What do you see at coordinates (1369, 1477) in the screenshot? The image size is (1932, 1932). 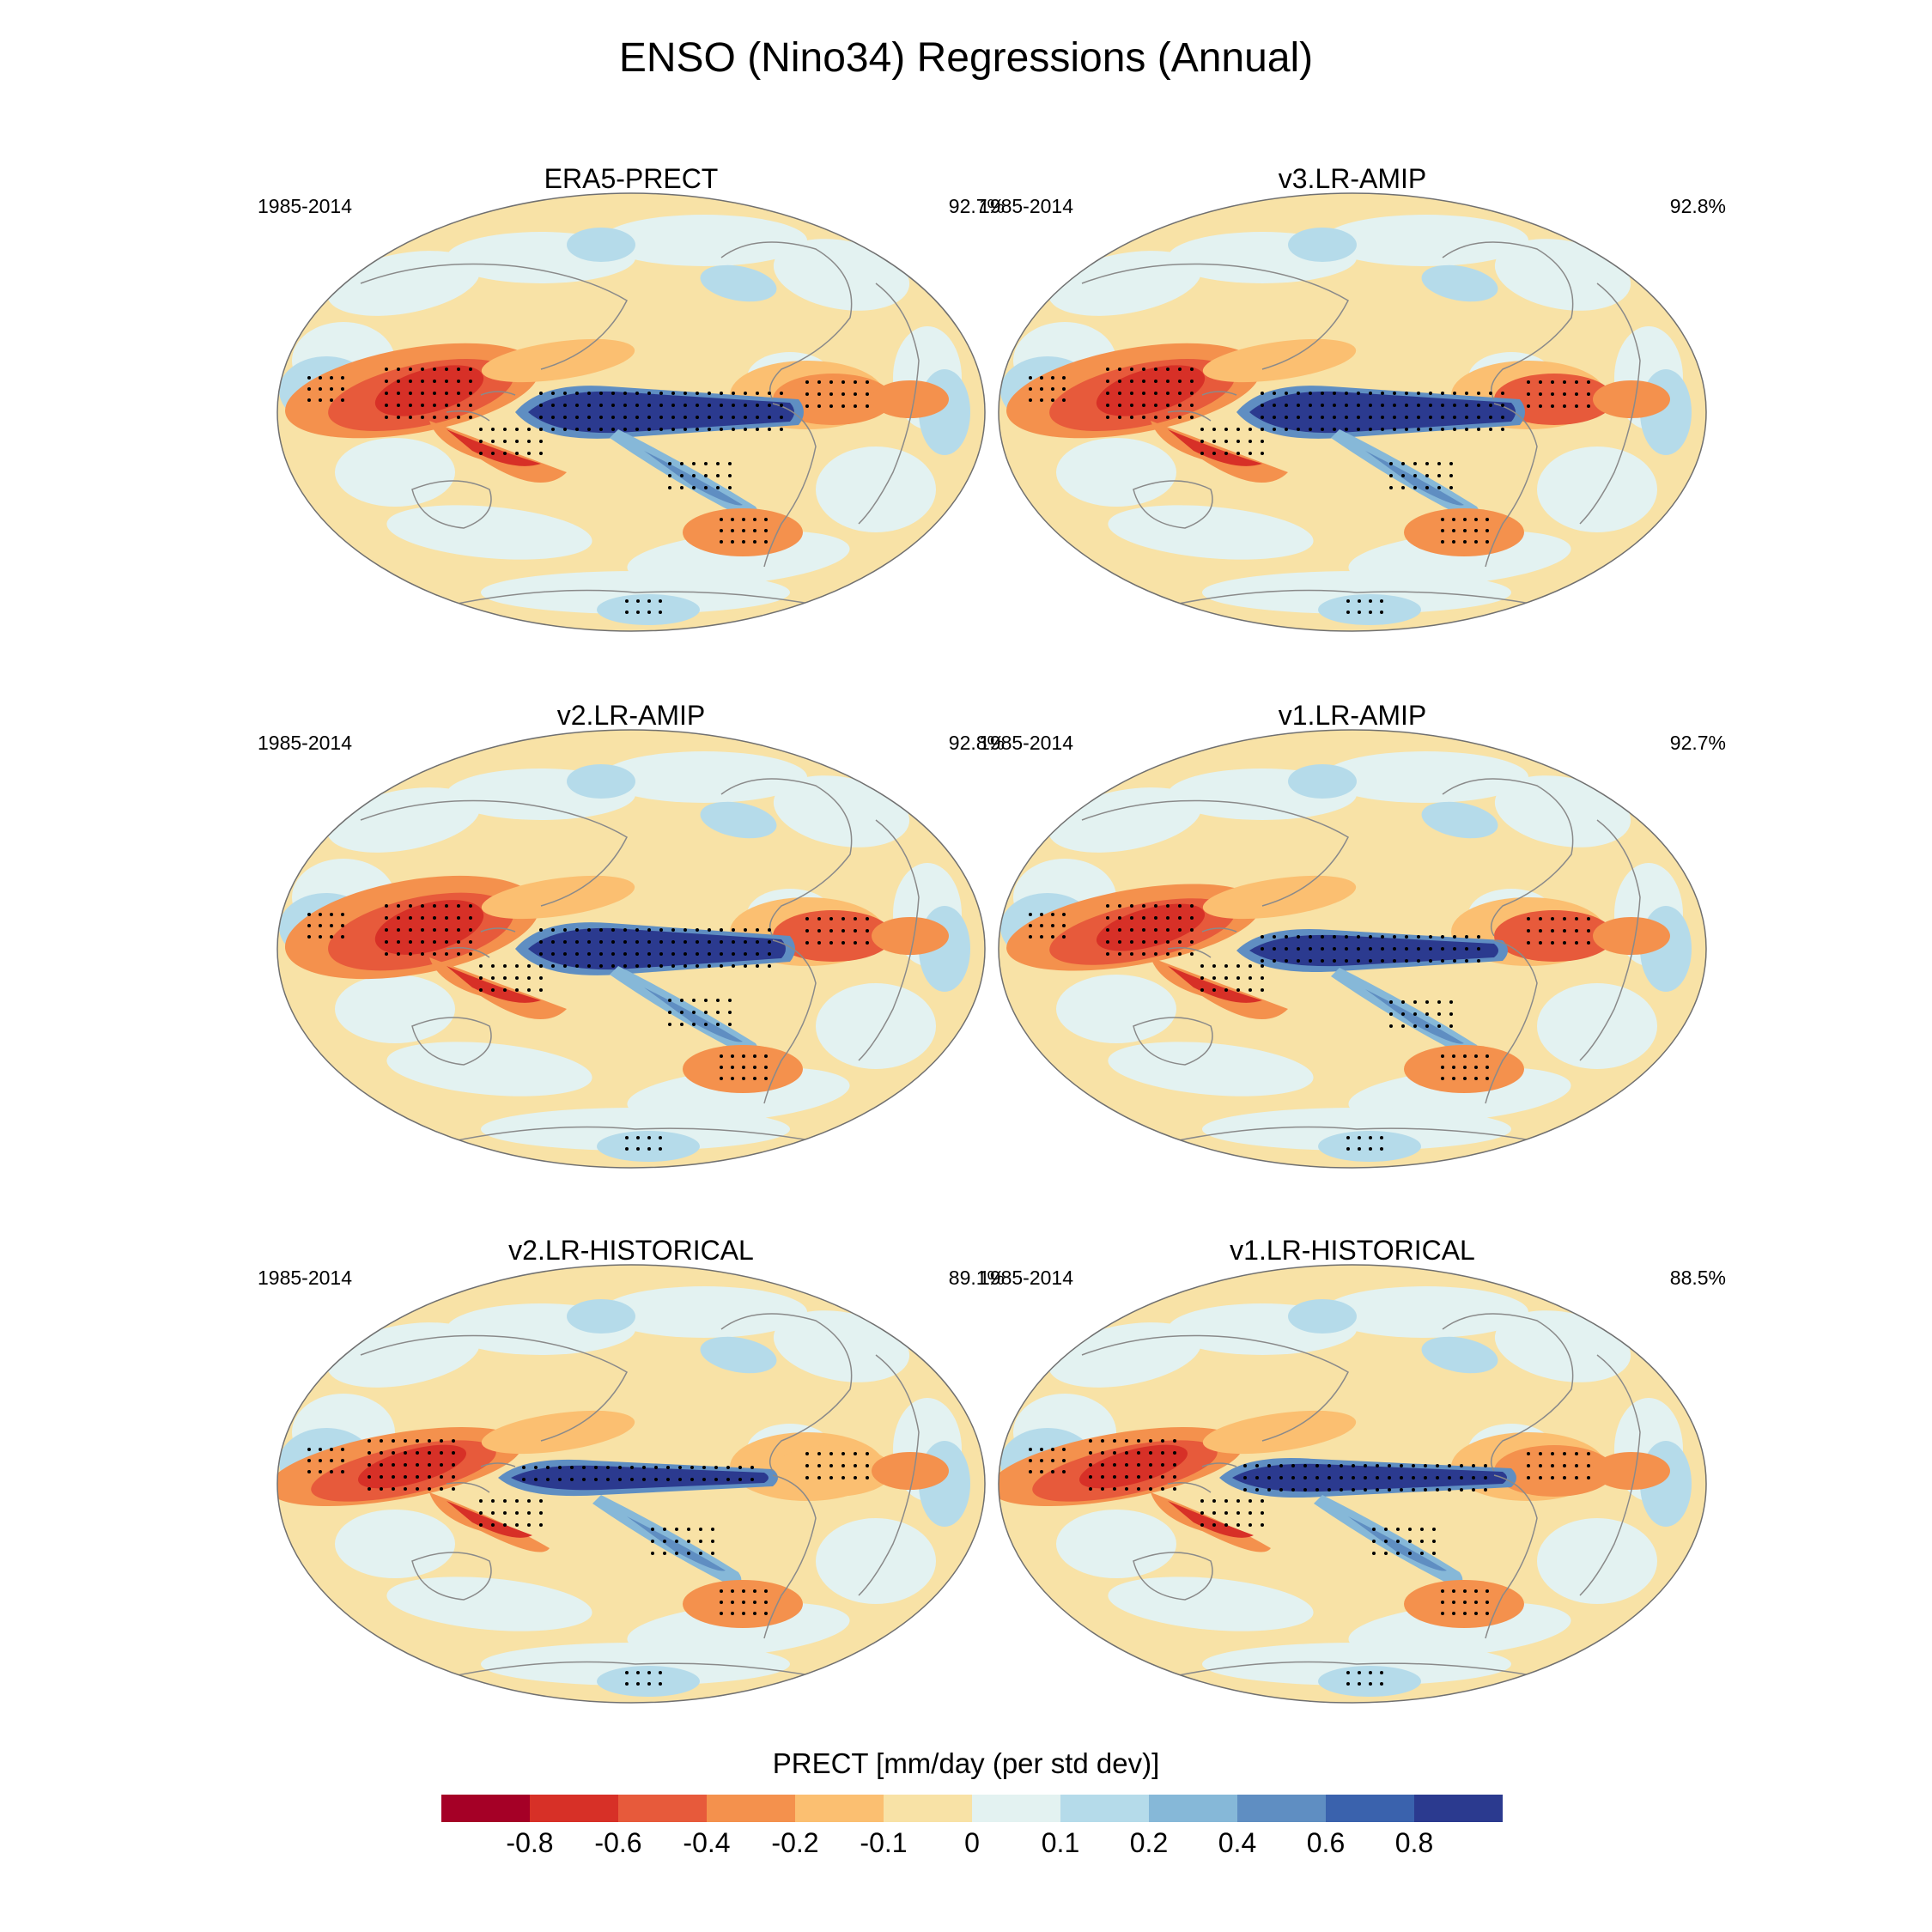 I see `strong-positive-region` at bounding box center [1369, 1477].